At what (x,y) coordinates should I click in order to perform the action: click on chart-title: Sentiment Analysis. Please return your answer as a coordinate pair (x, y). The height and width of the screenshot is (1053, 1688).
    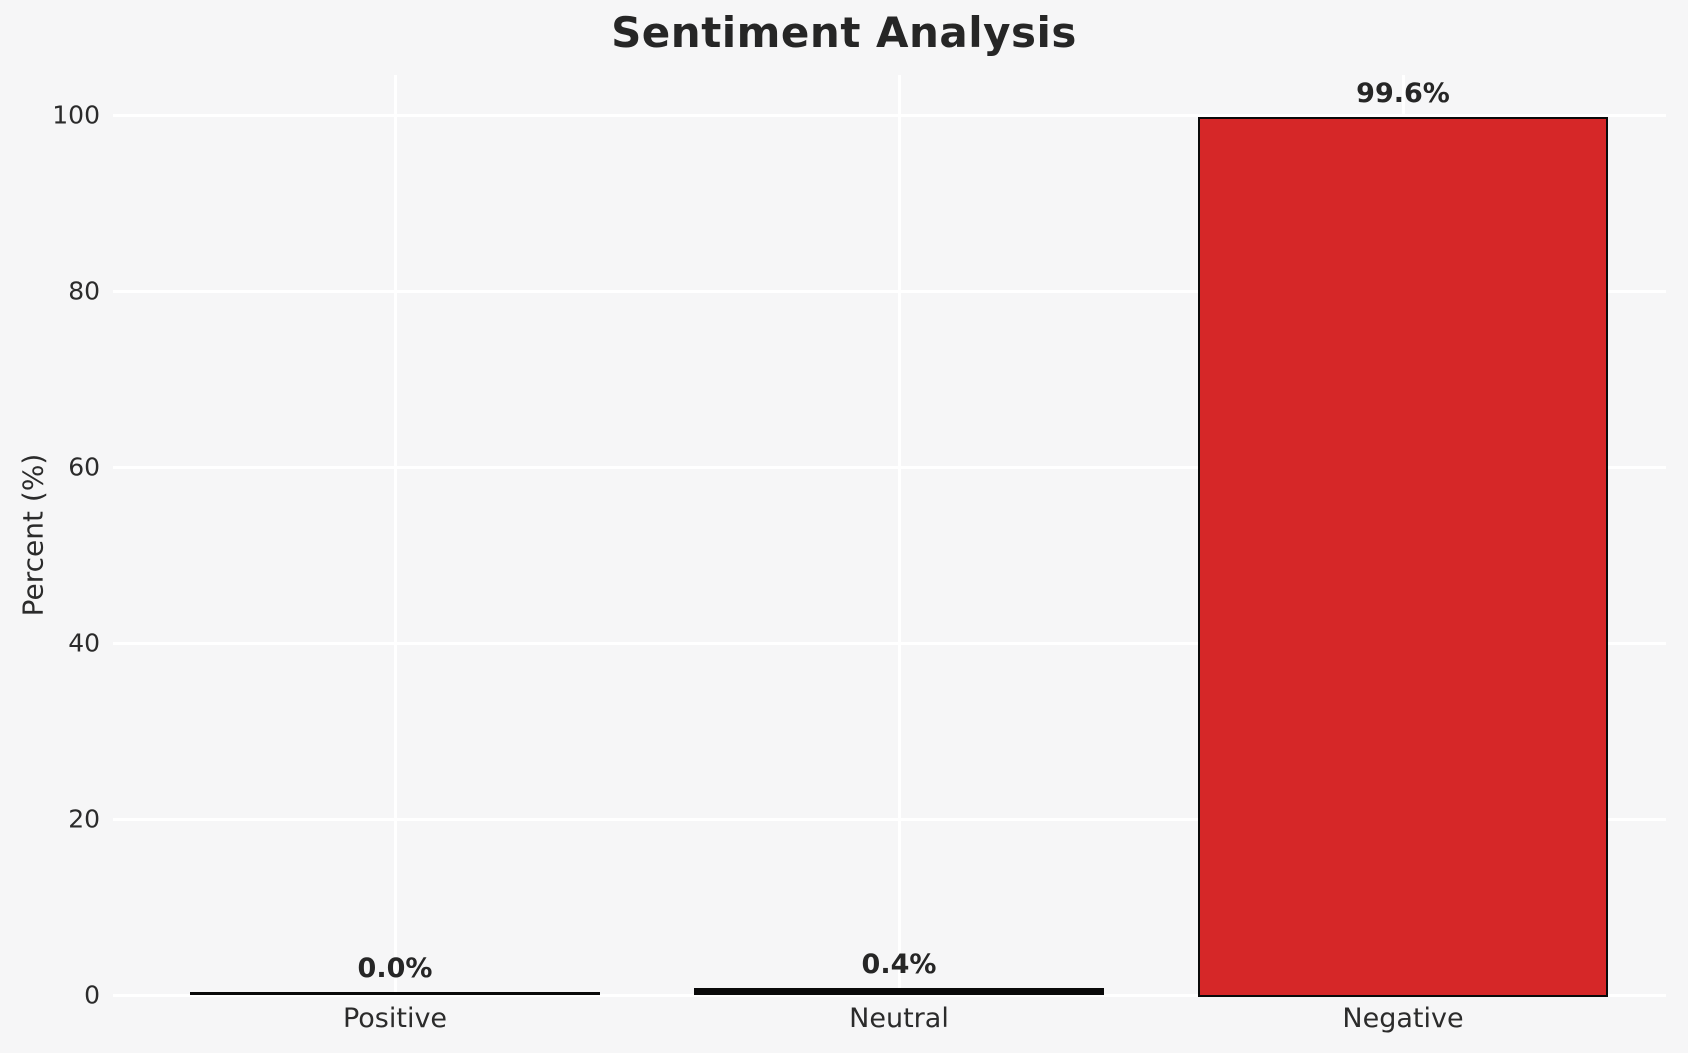
    Looking at the image, I should click on (844, 32).